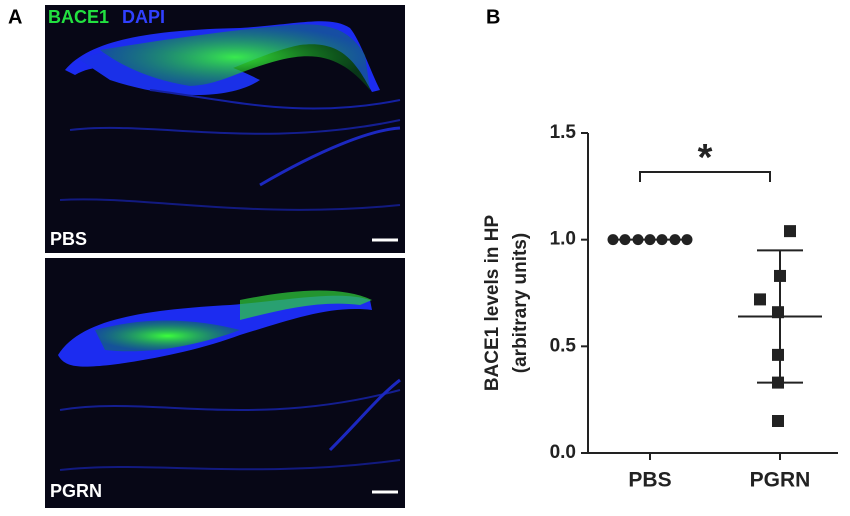  I want to click on panel-label: B, so click(493, 17).